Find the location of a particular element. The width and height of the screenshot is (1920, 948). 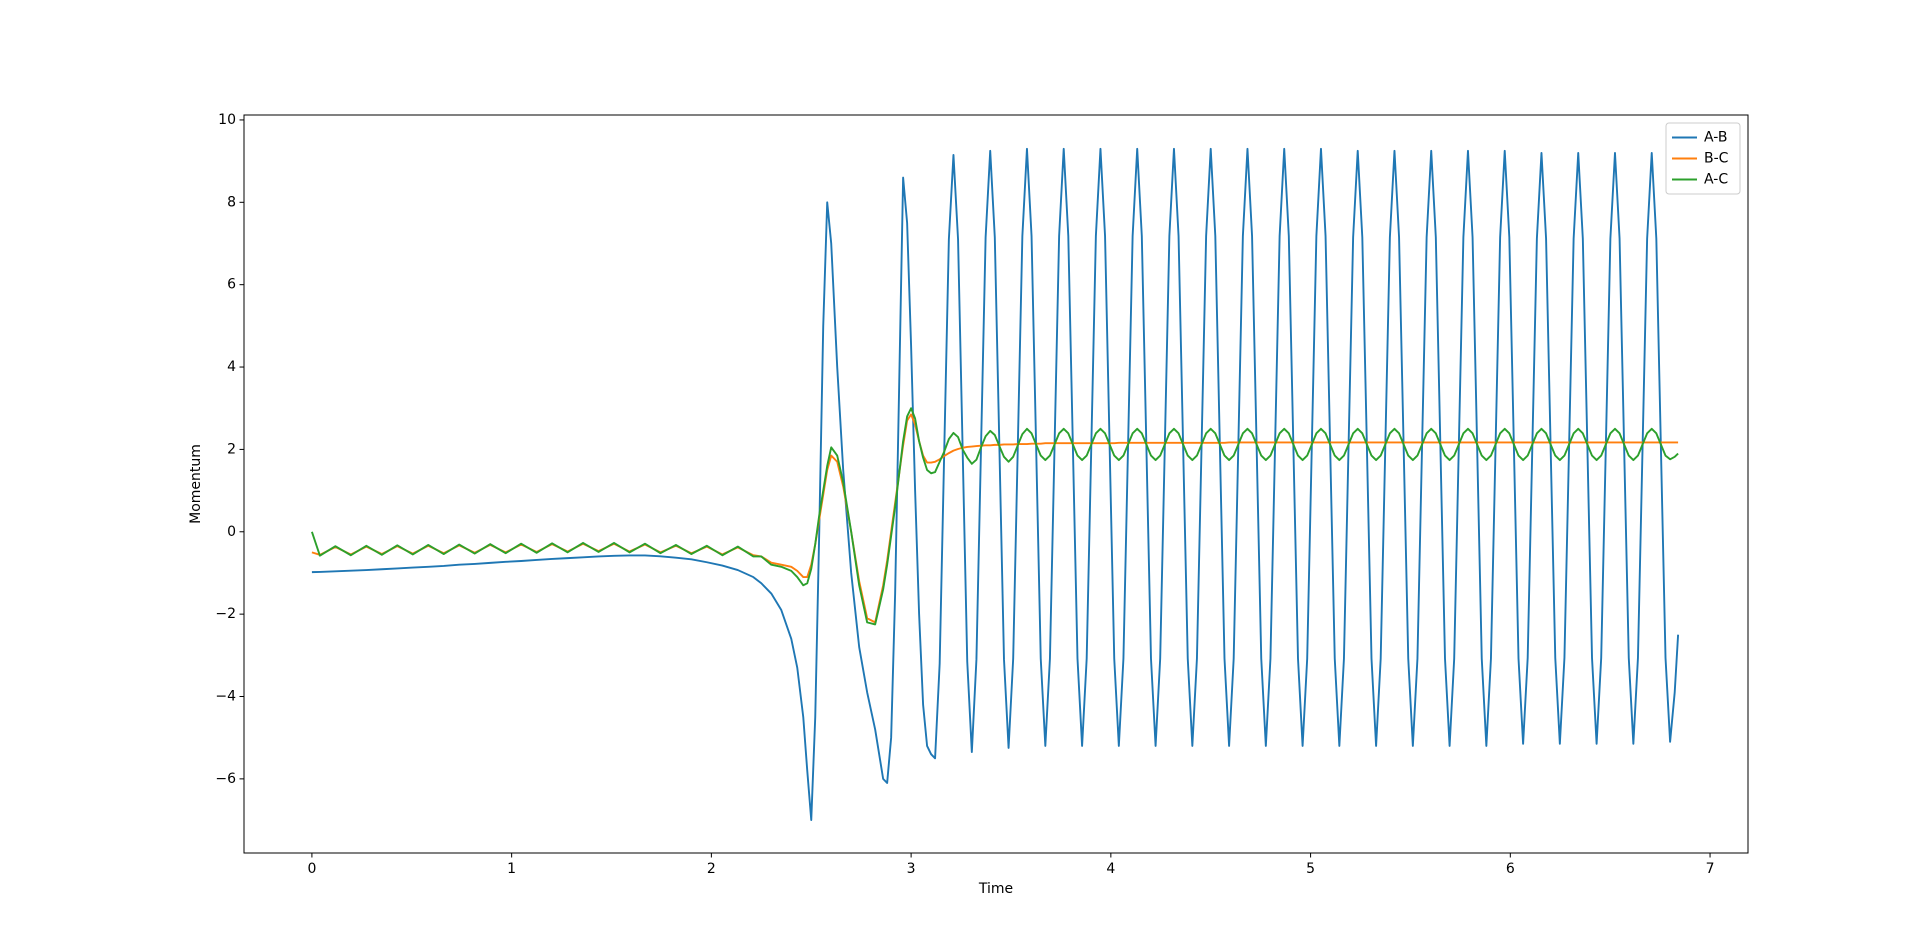

x-tick-label: 7 is located at coordinates (1710, 869).